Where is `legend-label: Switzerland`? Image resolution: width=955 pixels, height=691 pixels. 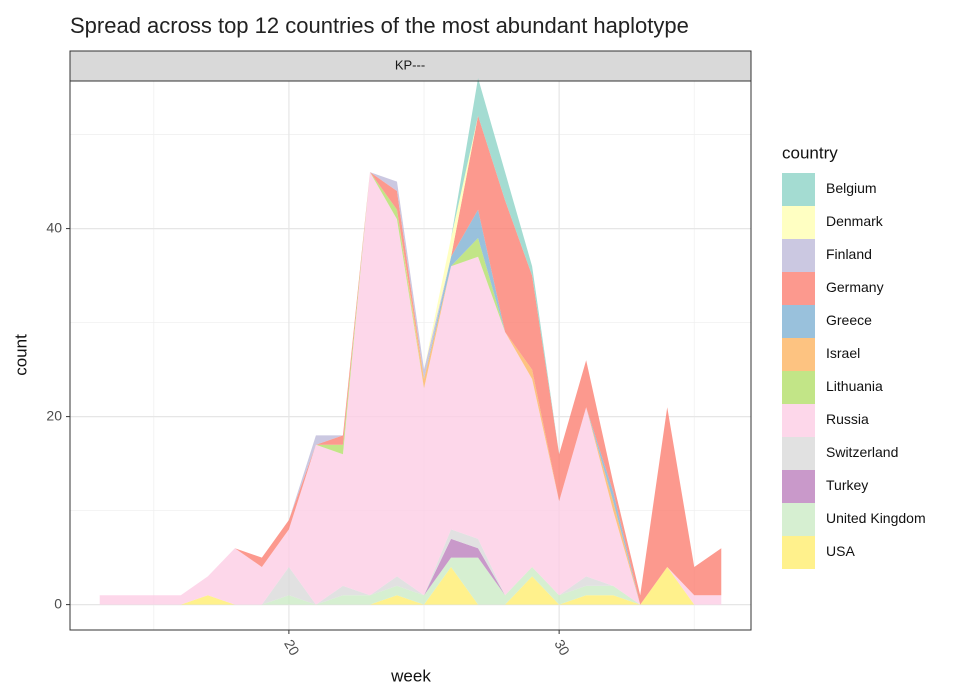 legend-label: Switzerland is located at coordinates (862, 452).